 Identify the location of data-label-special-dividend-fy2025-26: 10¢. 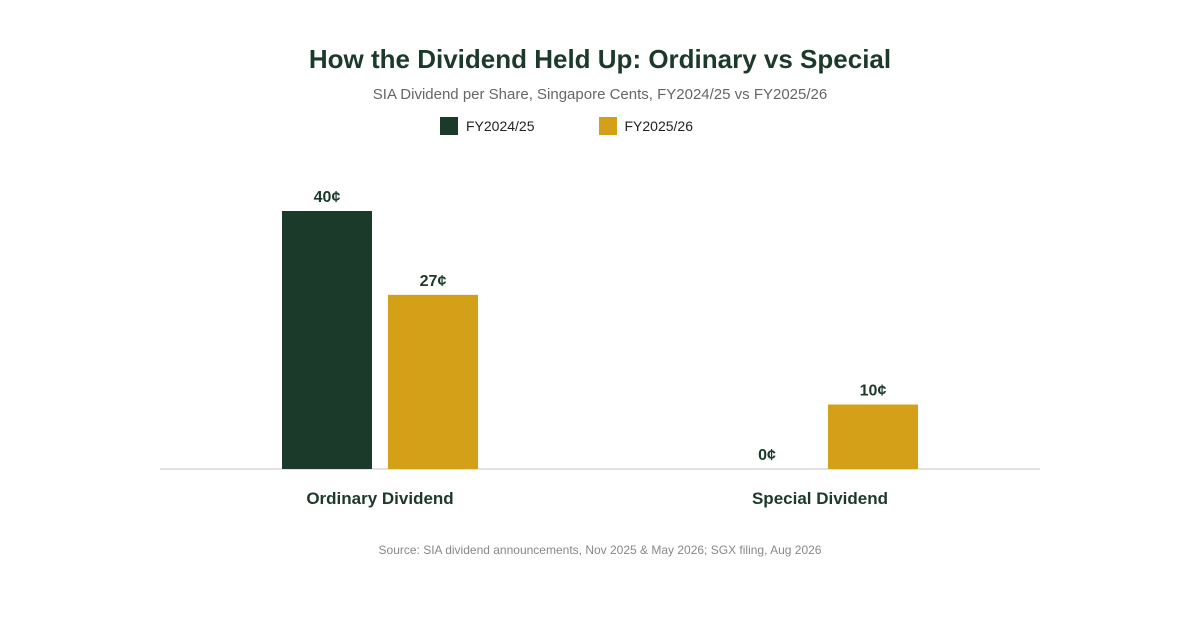
(873, 391).